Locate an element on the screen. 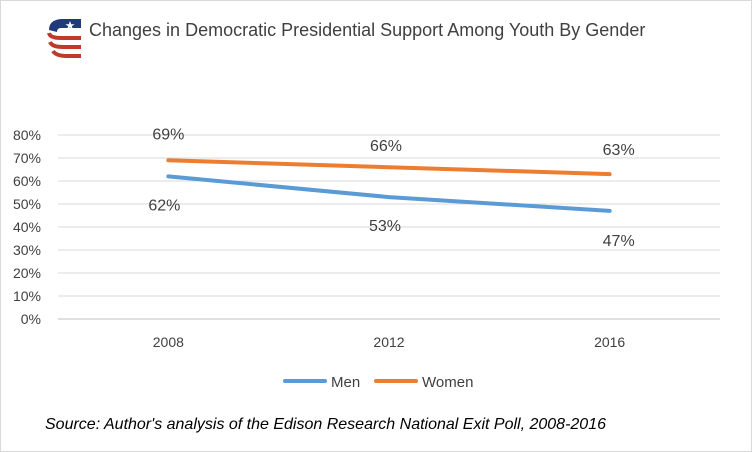 The width and height of the screenshot is (752, 452). x-tick-label: 2012 is located at coordinates (388, 342).